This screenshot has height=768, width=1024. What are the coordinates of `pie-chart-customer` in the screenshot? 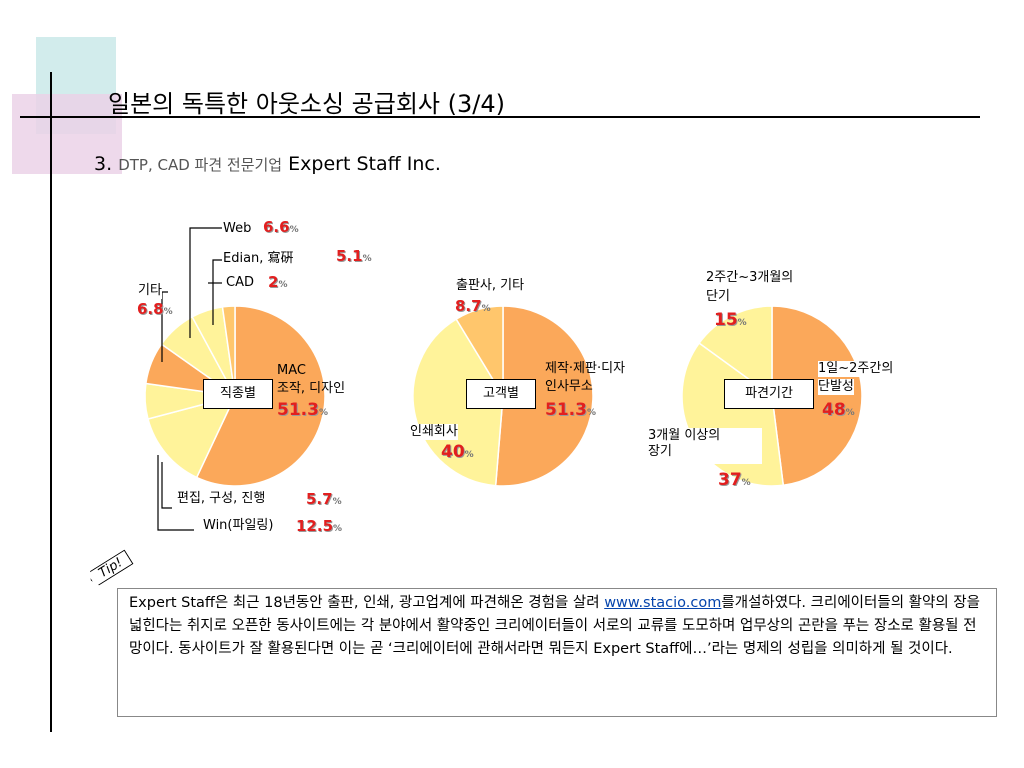 It's located at (503, 396).